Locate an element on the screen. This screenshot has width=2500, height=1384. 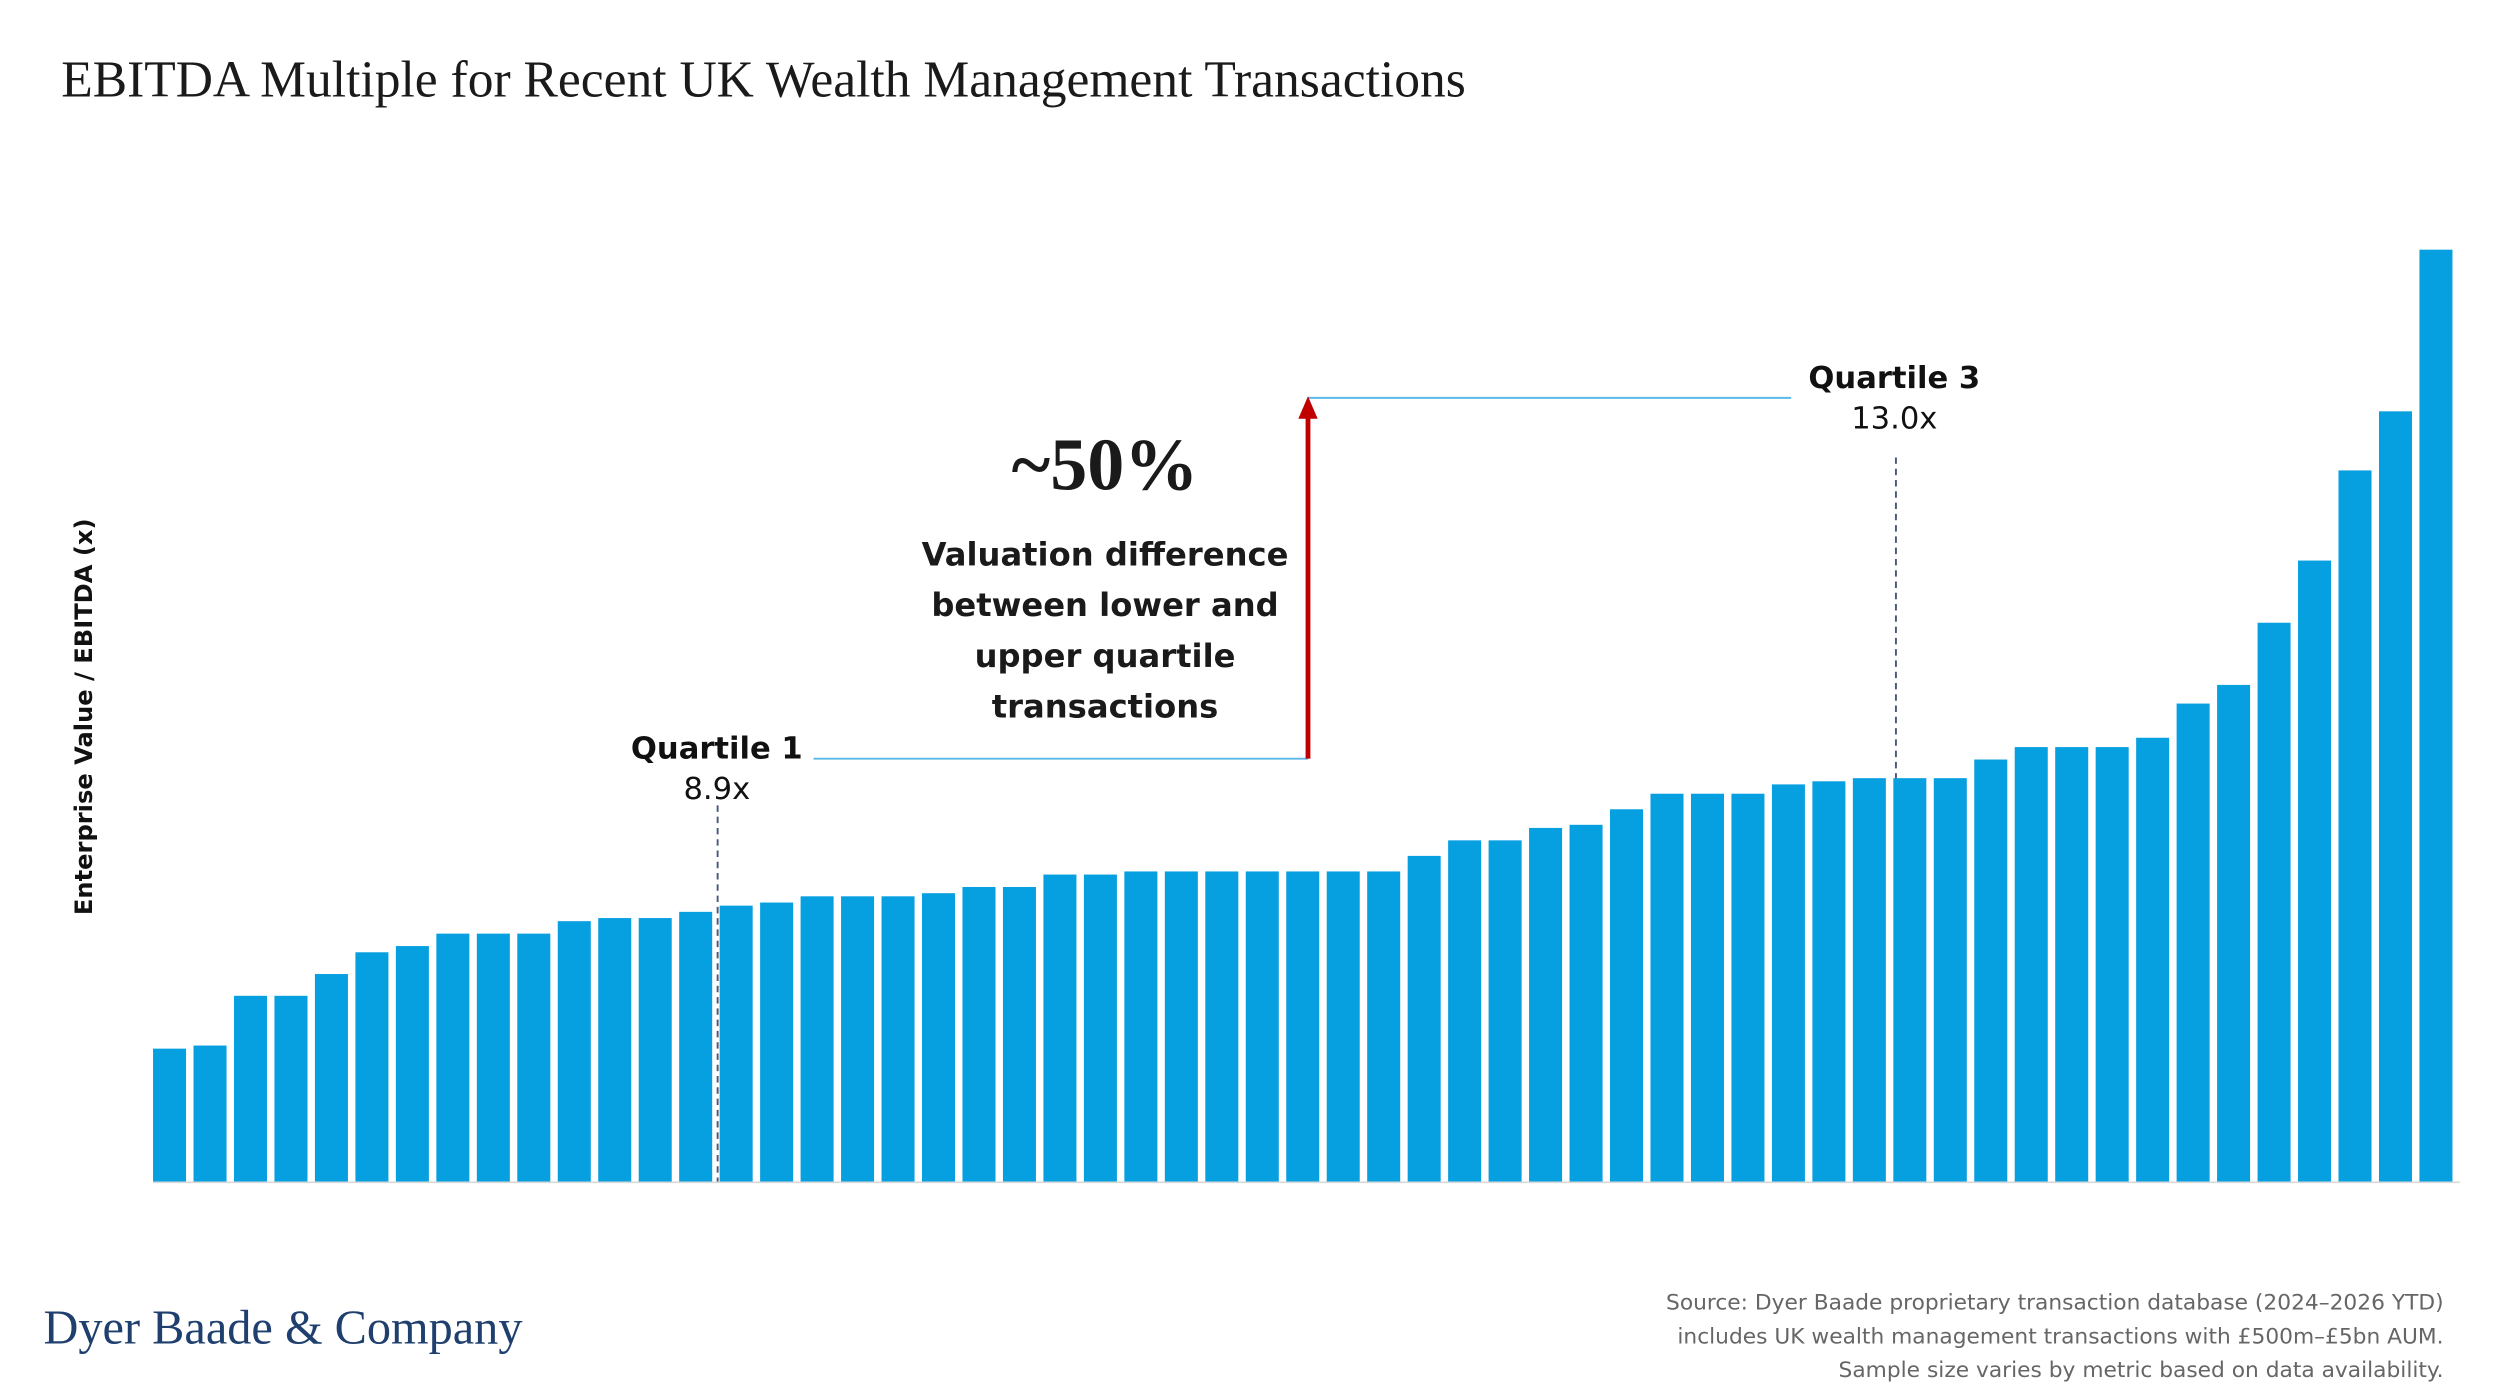
quartile-label: Quartile 3 is located at coordinates (1894, 378).